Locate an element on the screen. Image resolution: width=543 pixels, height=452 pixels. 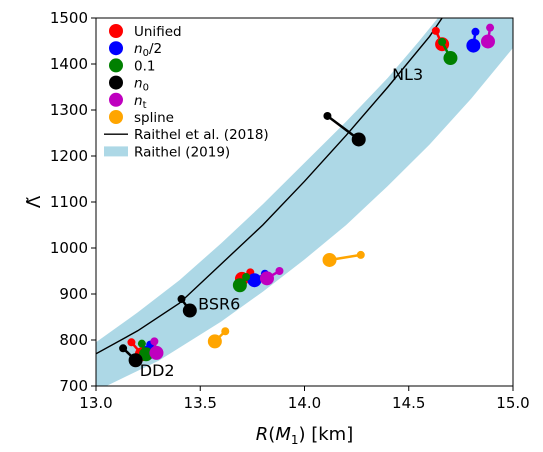
annotation-bsr6: BSR6 is located at coordinates (219, 304).